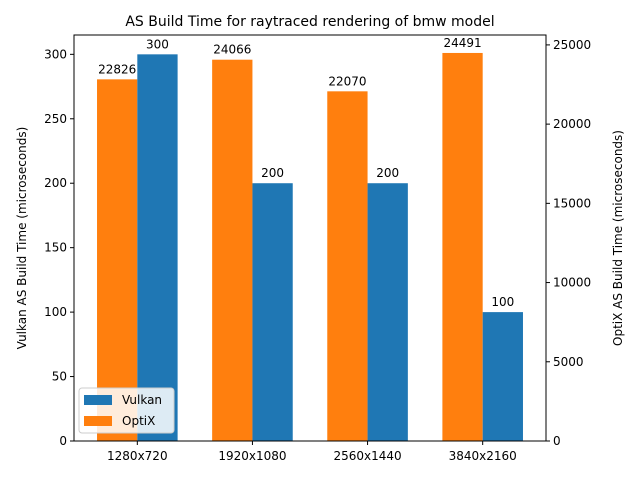  Describe the element at coordinates (252, 456) in the screenshot. I see `x-tick-label-1920x1080: 1920x1080` at that location.